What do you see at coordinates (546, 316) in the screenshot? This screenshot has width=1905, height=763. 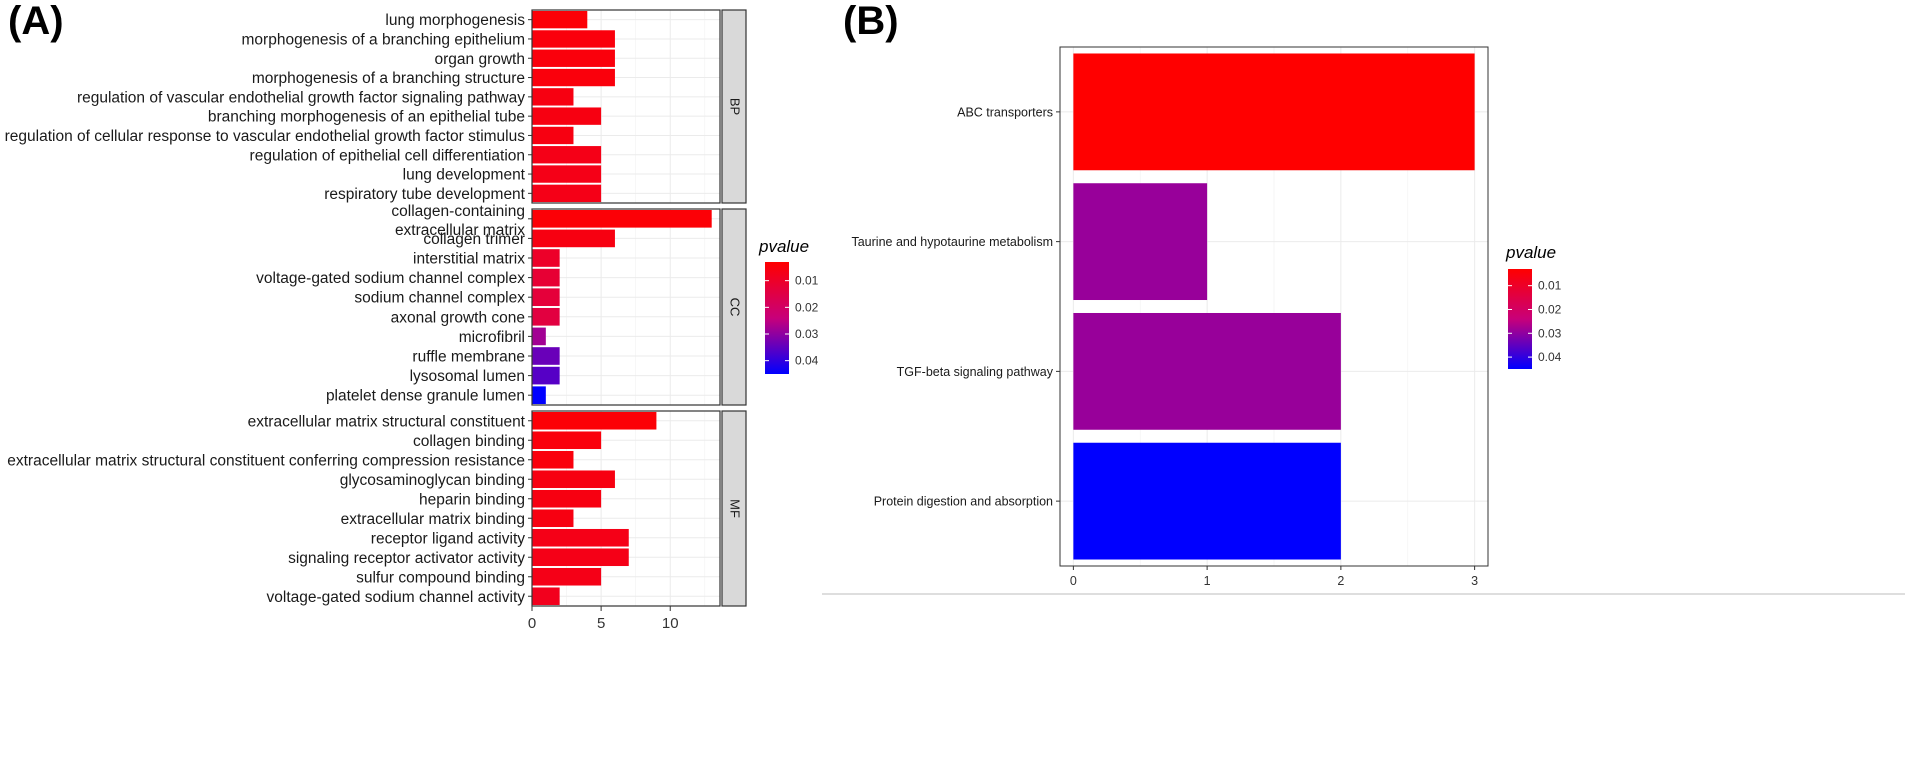 I see `bar-axonal-growth-cone` at bounding box center [546, 316].